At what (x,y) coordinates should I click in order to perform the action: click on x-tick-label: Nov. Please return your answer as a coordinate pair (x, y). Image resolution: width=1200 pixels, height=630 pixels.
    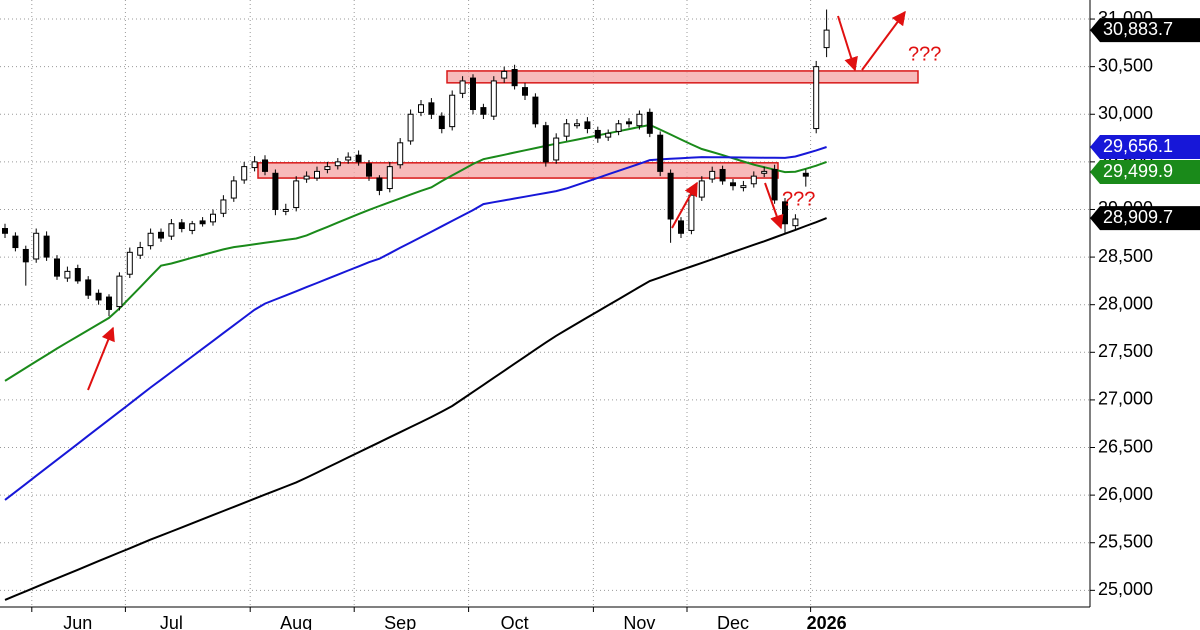
    Looking at the image, I should click on (639, 621).